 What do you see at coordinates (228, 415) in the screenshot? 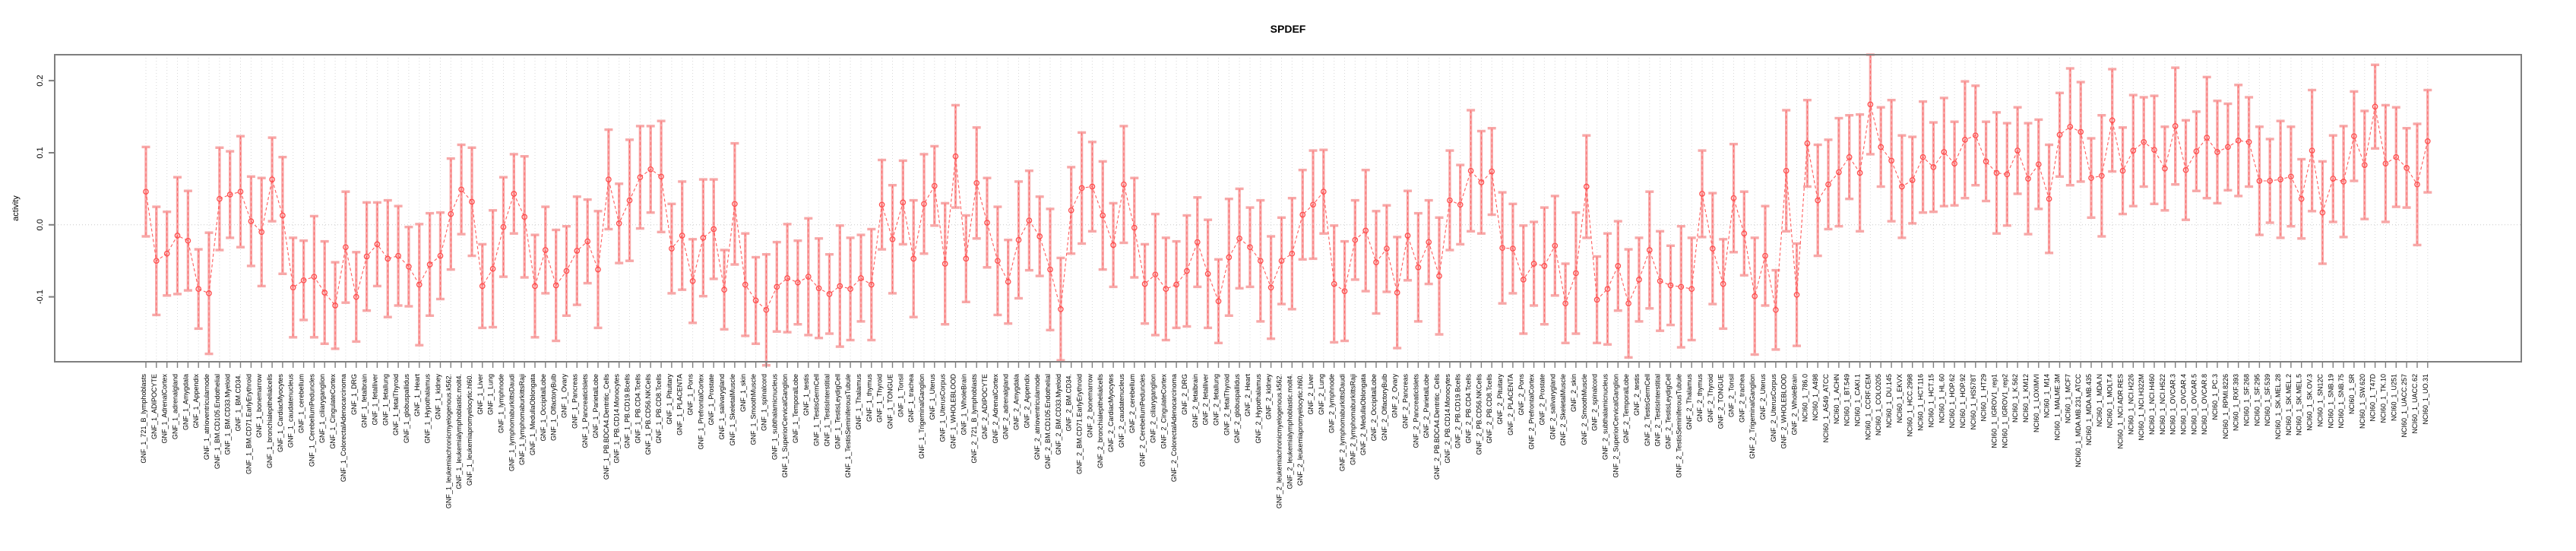
I see `x-tick-label: GNF_1_BM.CD33.Myeloid` at bounding box center [228, 415].